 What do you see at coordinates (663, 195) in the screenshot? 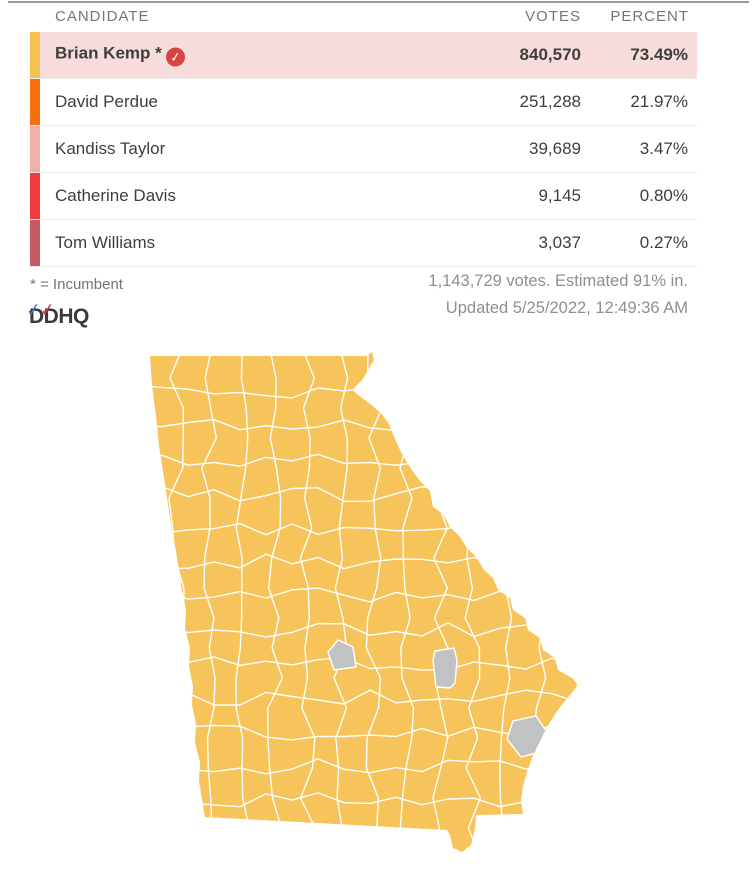
I see `candidate-percent: 0.80%` at bounding box center [663, 195].